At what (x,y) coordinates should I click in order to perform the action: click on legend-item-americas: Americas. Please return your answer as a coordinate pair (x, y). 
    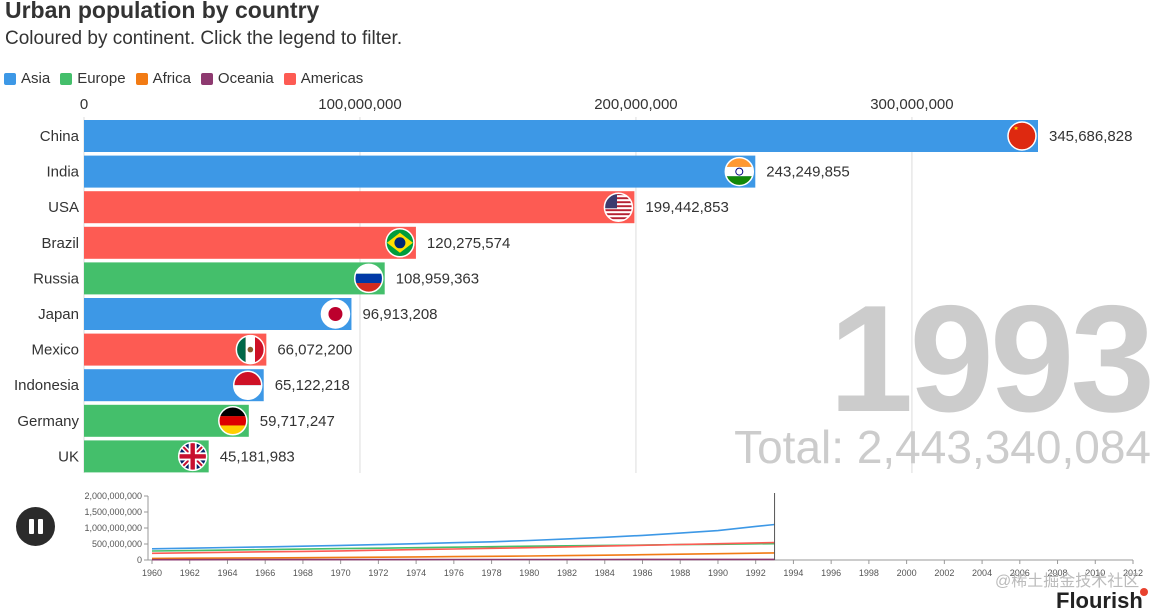
    Looking at the image, I should click on (324, 78).